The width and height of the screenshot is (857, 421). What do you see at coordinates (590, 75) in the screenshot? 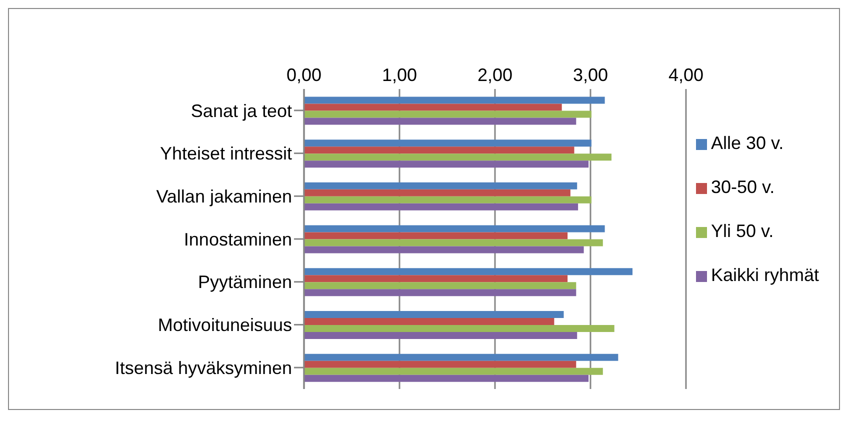
I see `x-tick-label: 3,00` at bounding box center [590, 75].